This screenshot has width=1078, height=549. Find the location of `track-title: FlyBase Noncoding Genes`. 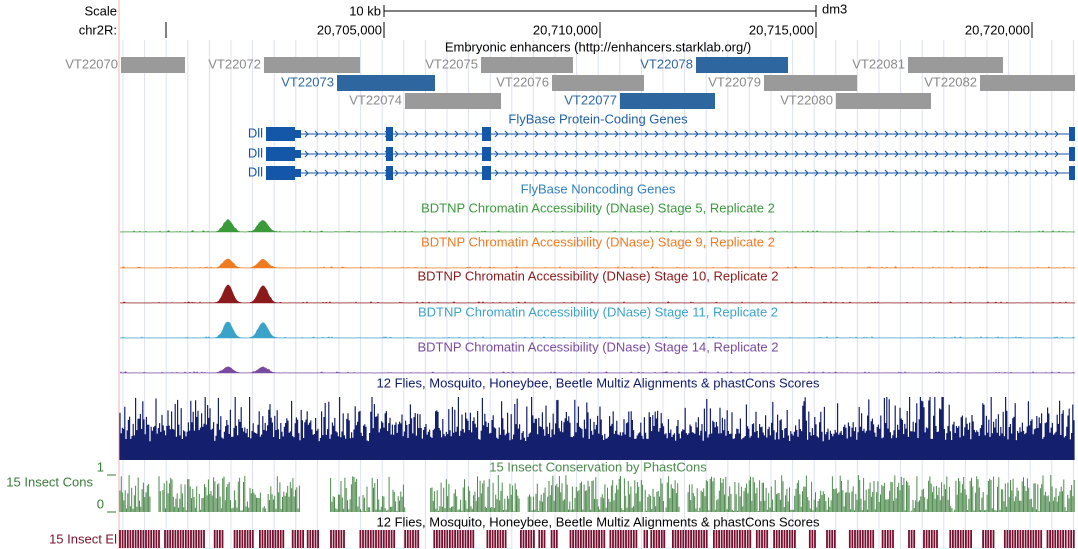

track-title: FlyBase Noncoding Genes is located at coordinates (598, 188).